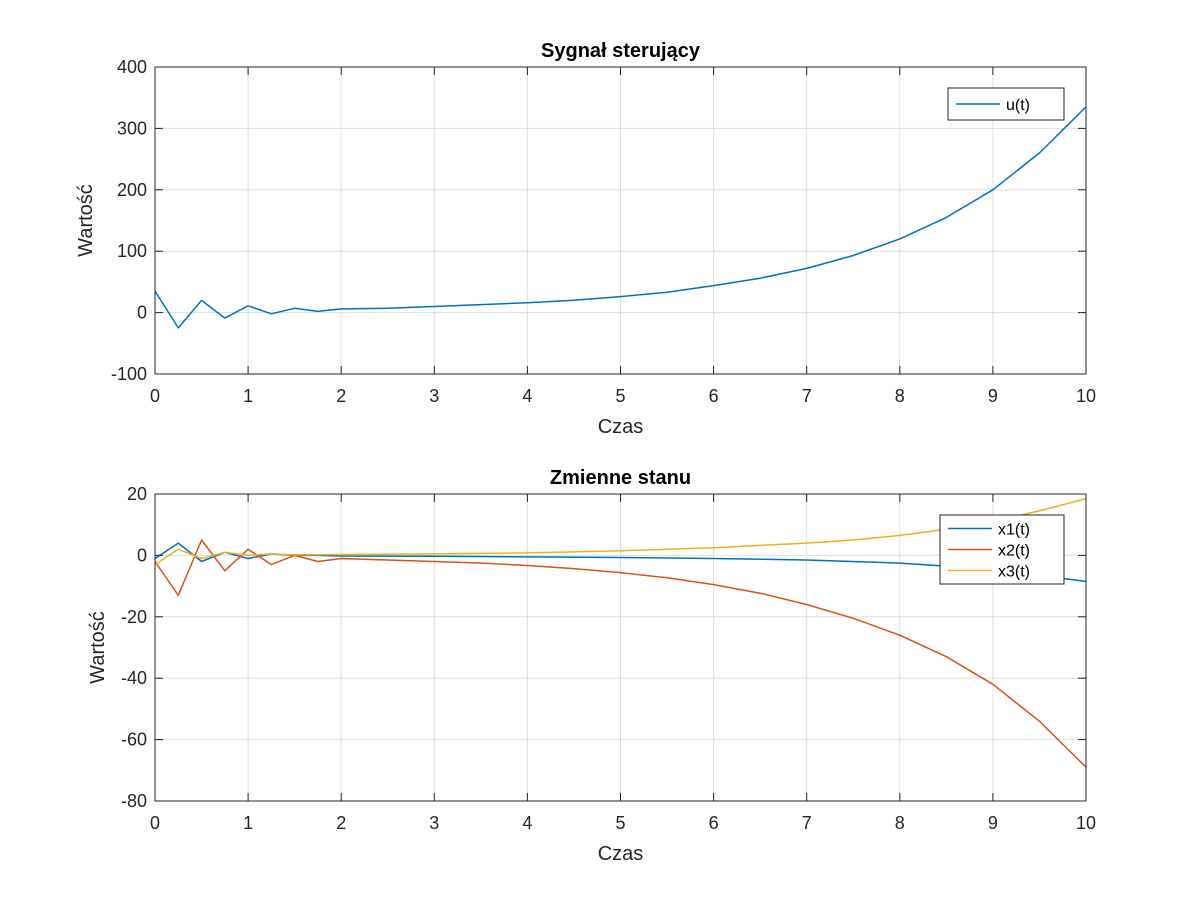 This screenshot has width=1200, height=900. I want to click on y-tick-label: 300, so click(132, 128).